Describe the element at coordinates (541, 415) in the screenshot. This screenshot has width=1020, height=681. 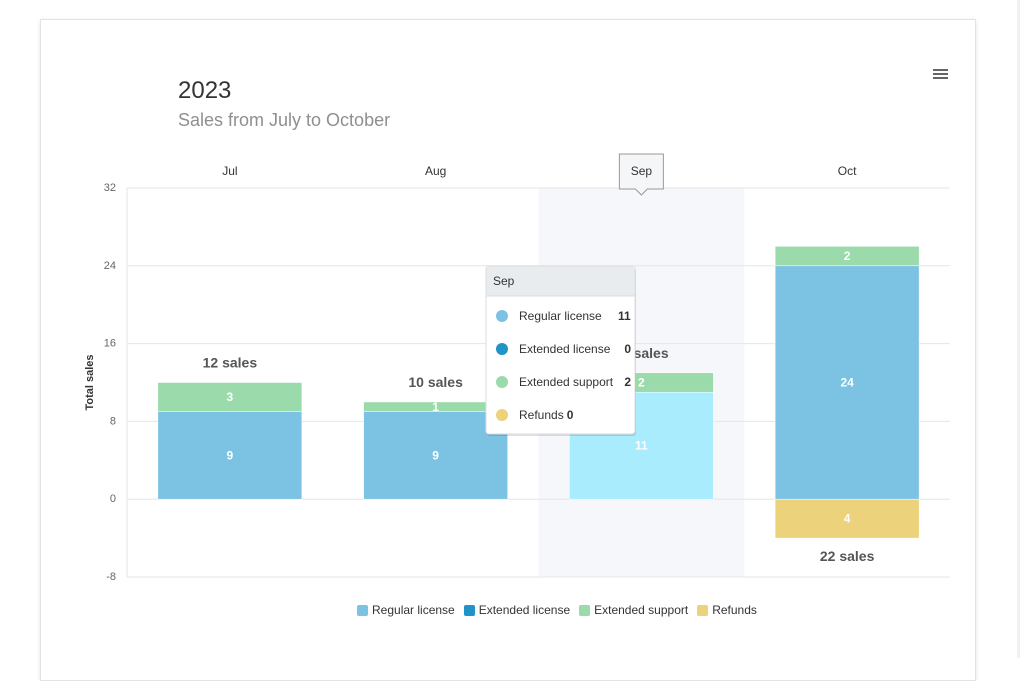
I see `tooltip-series-name: Refunds` at that location.